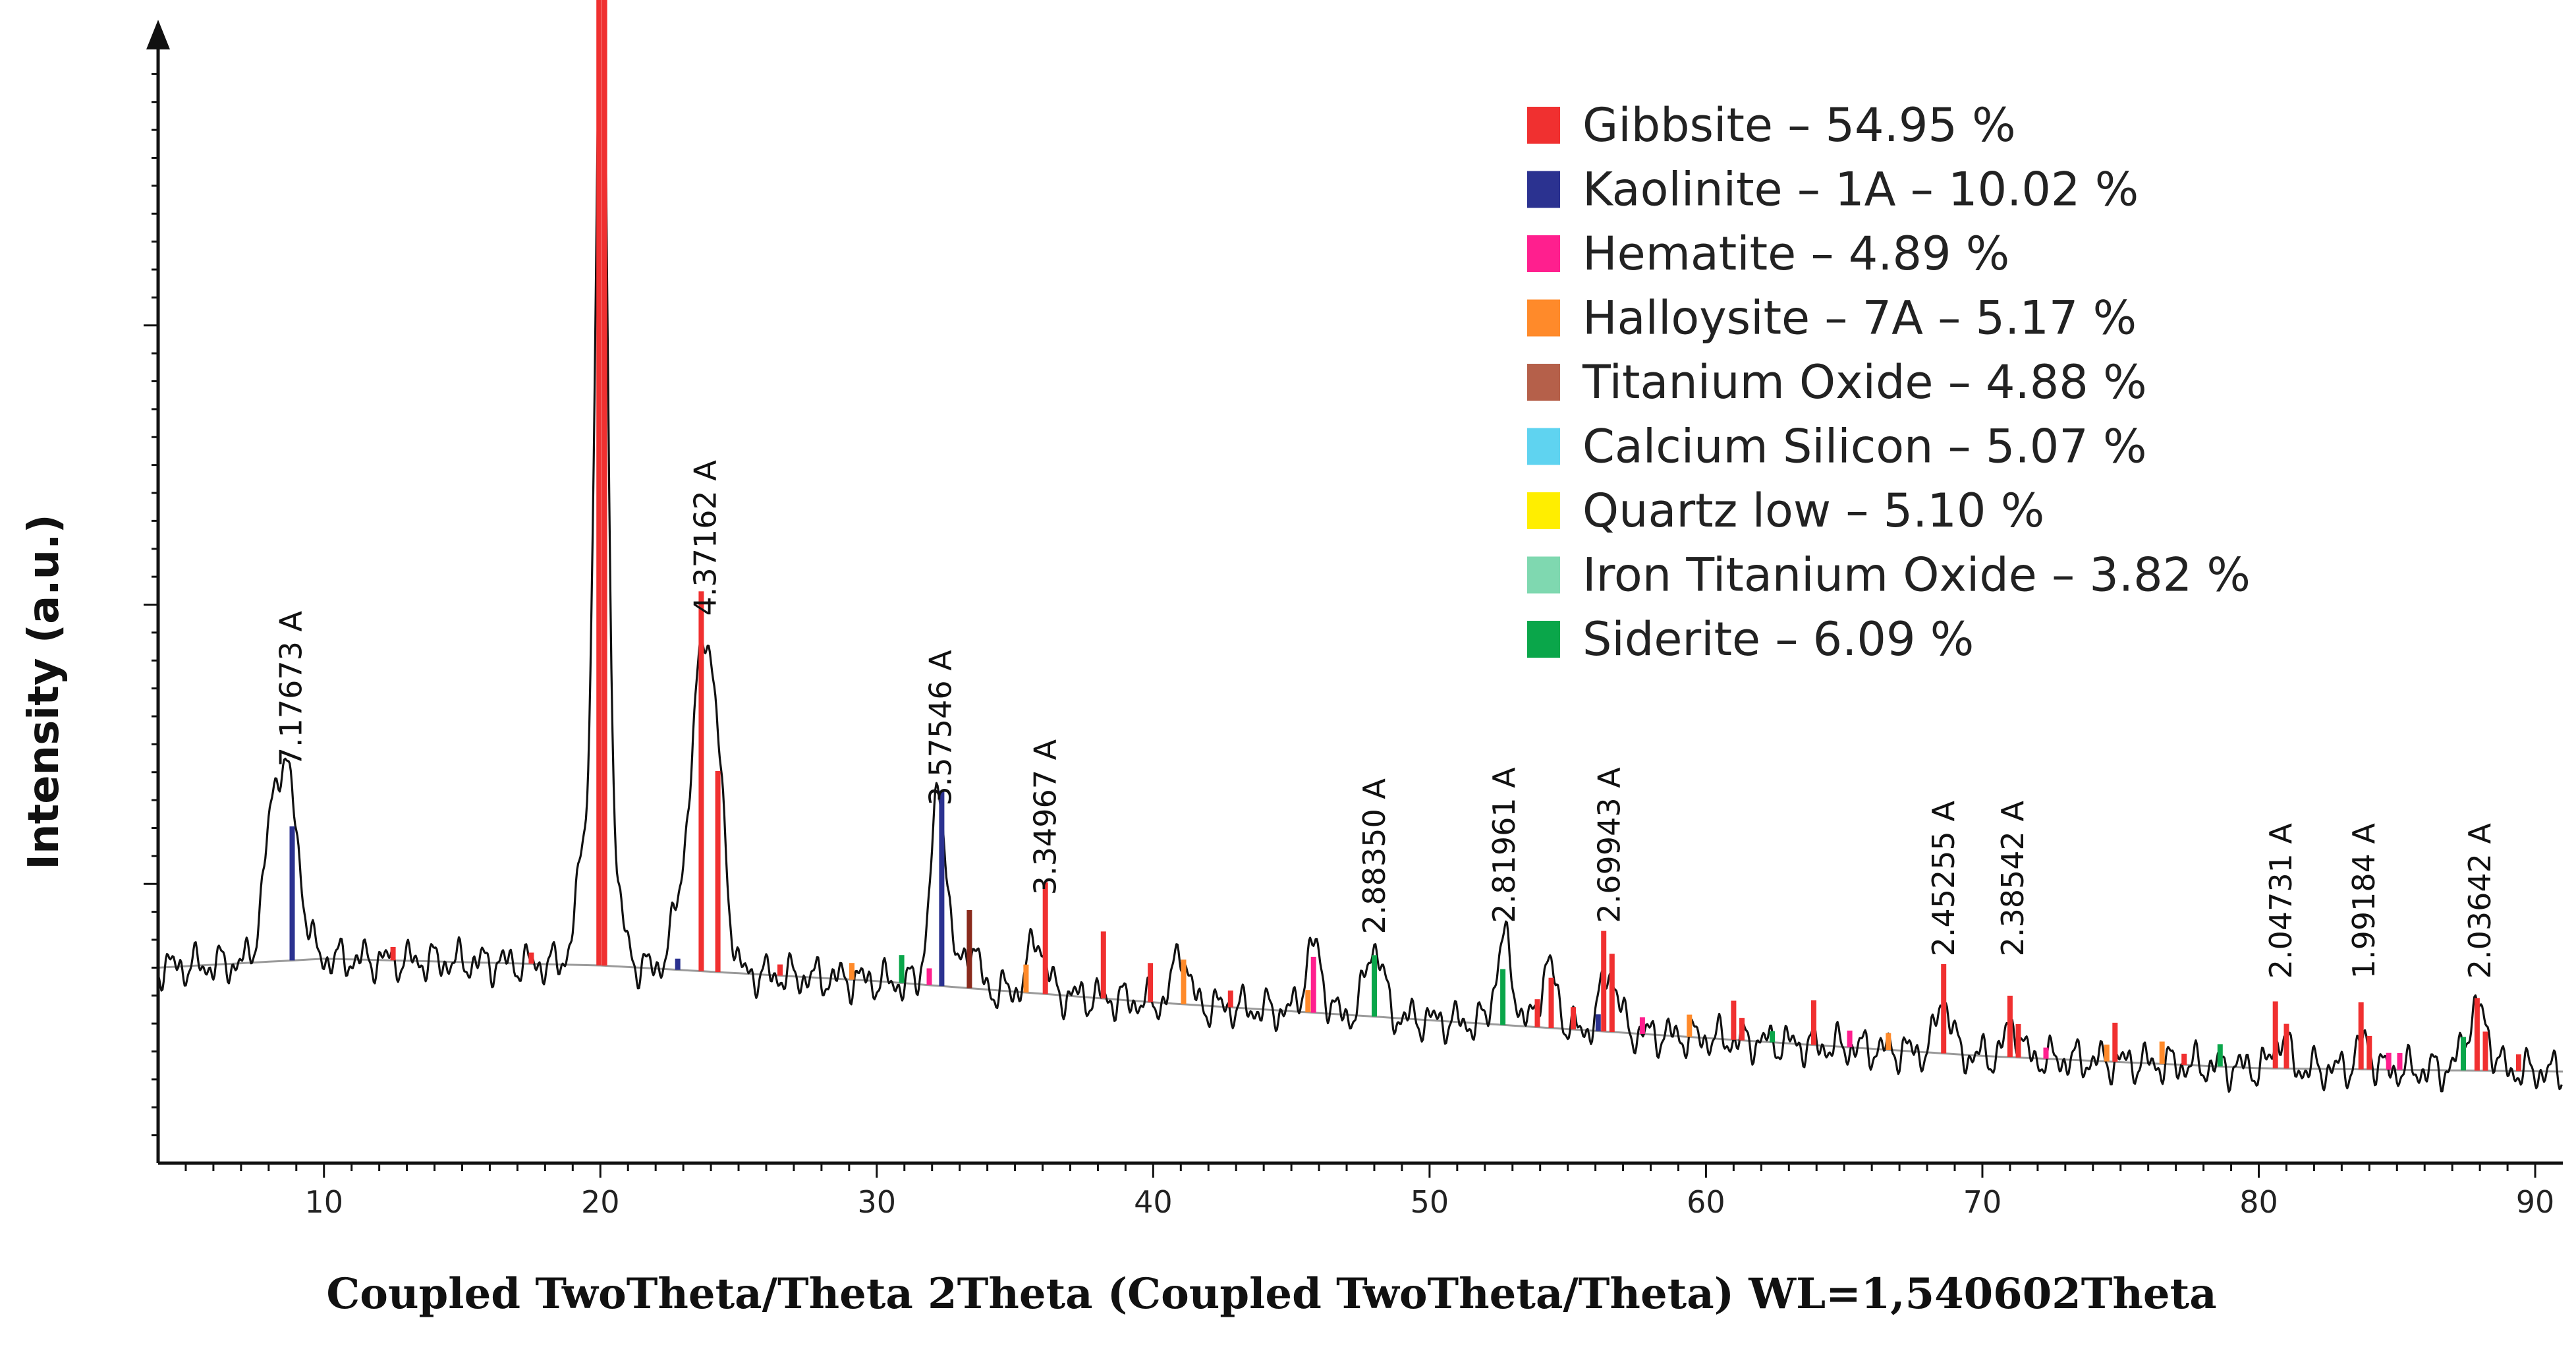  I want to click on x-tick-label: 10, so click(323, 1202).